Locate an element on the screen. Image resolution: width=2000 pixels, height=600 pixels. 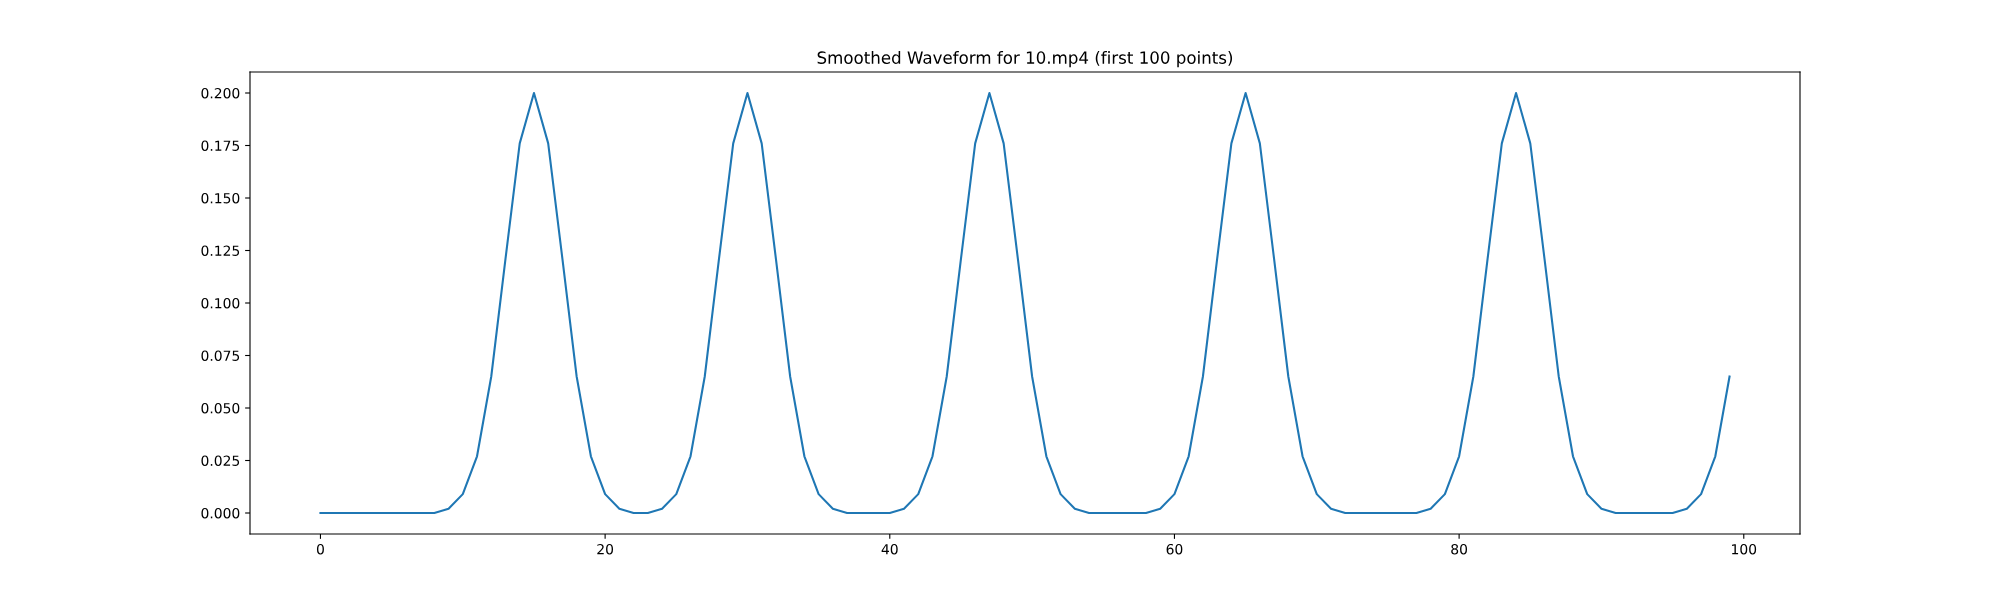
y-tick-label: 0.100 is located at coordinates (220, 303).